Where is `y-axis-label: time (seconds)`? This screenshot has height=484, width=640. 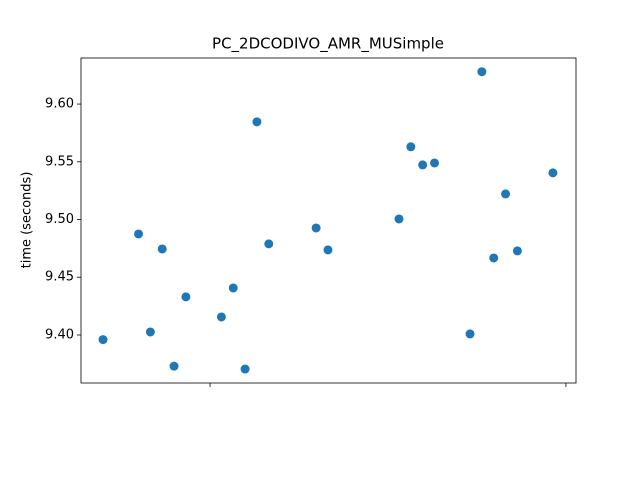 y-axis-label: time (seconds) is located at coordinates (27, 220).